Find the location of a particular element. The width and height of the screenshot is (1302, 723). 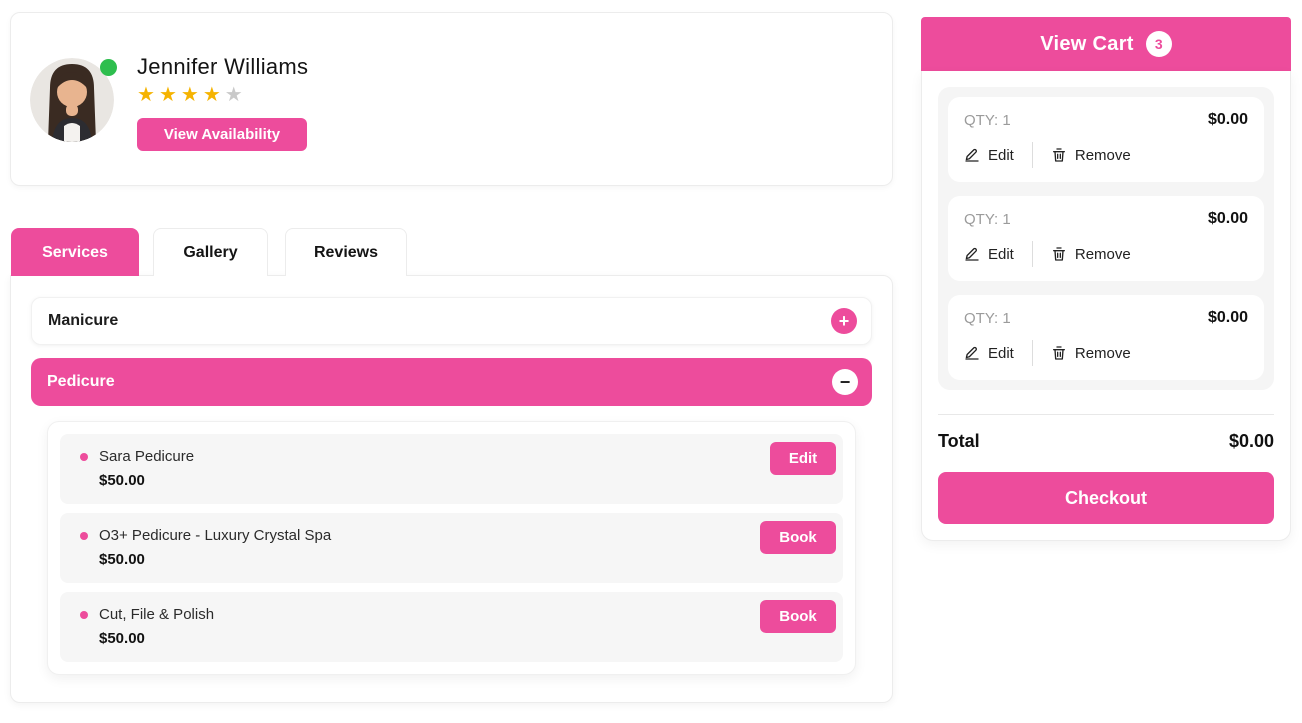

tab-bar: Services Gallery Reviews is located at coordinates (452, 252).